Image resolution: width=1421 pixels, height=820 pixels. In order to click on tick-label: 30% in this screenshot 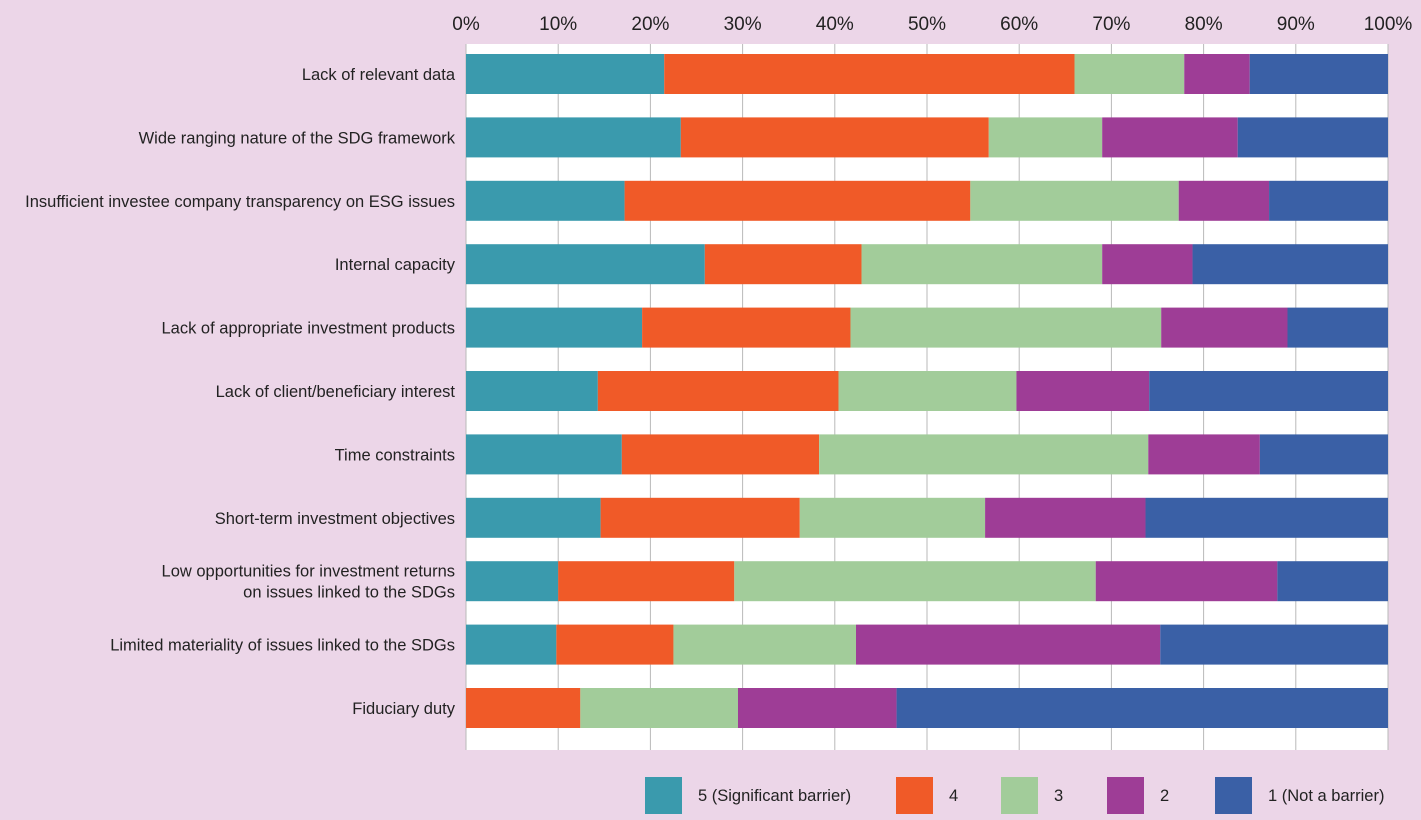, I will do `click(743, 24)`.